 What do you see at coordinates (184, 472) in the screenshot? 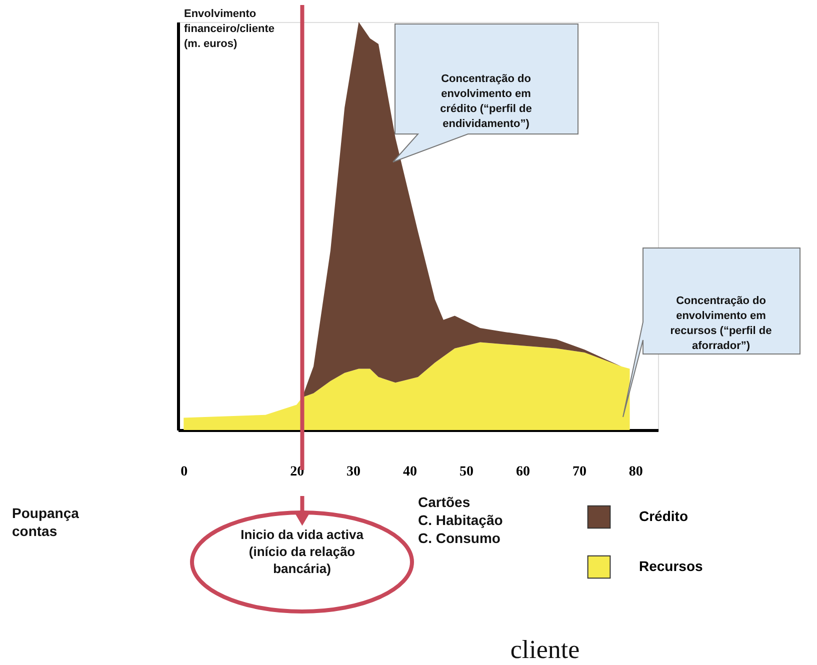
I see `x-tick-label: 0` at bounding box center [184, 472].